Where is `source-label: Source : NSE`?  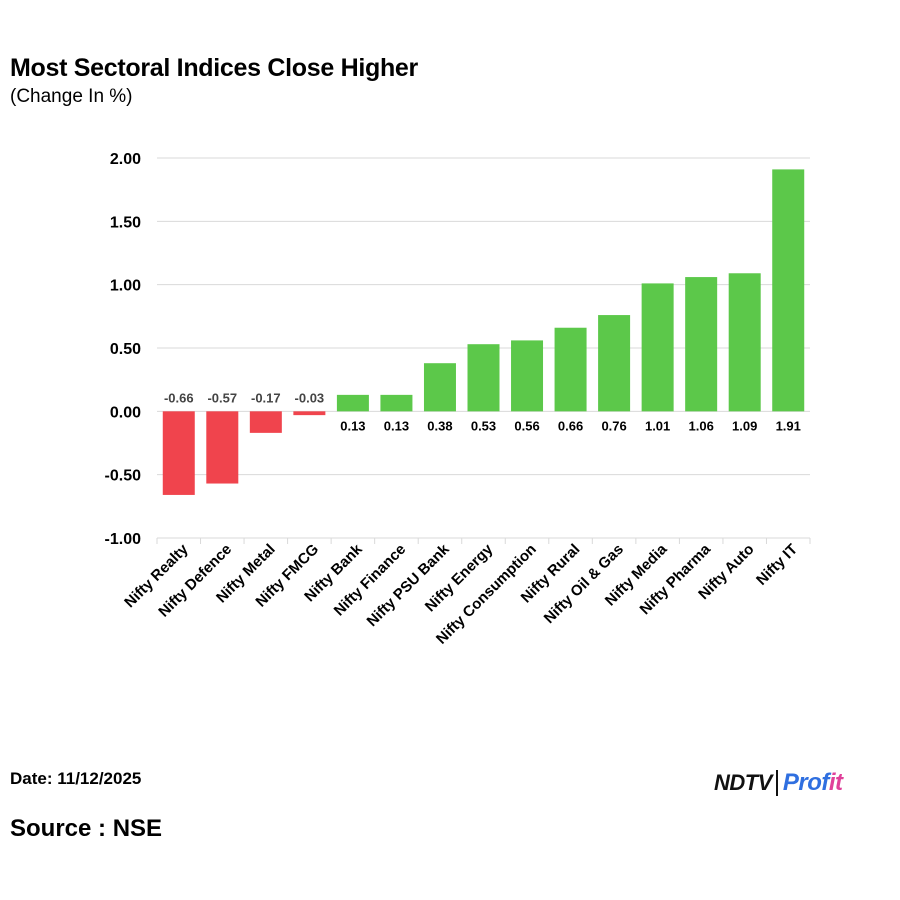
source-label: Source : NSE is located at coordinates (86, 828).